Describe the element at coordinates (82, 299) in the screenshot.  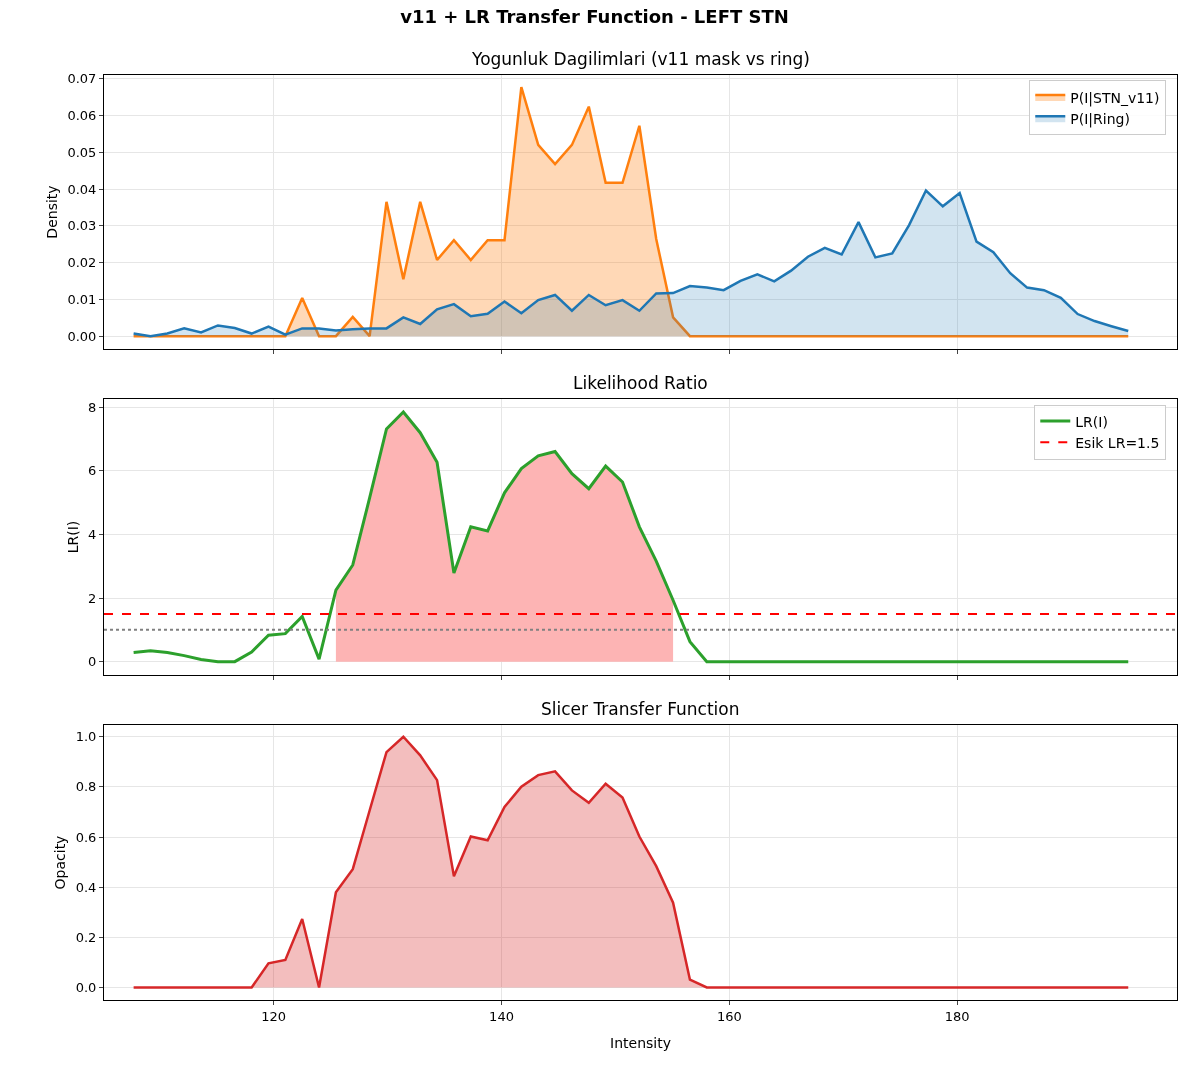
I see `y-tick-label: 0.01` at that location.